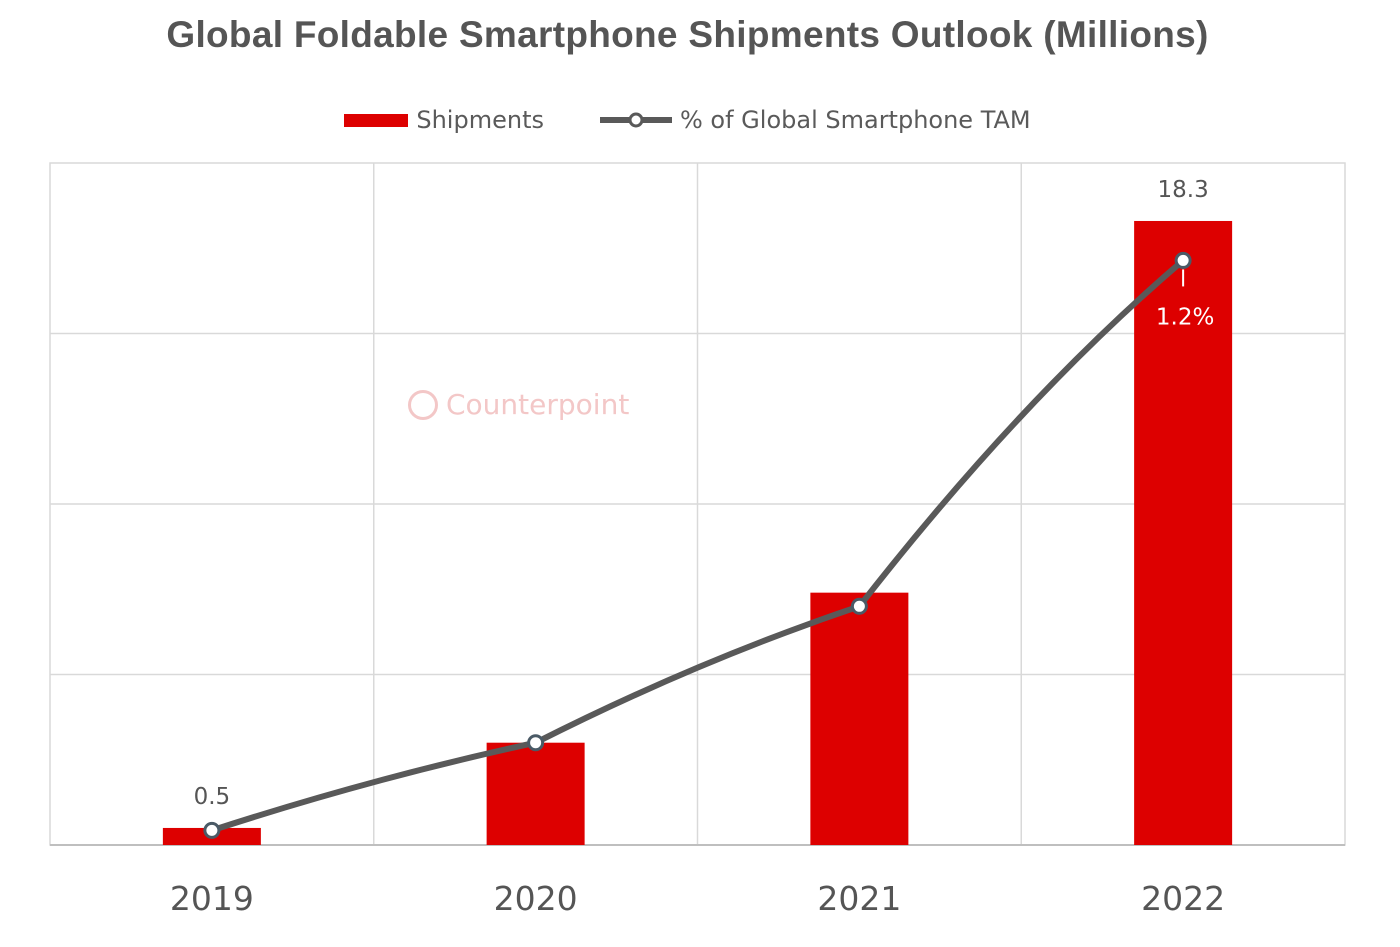 Image resolution: width=1400 pixels, height=947 pixels. Describe the element at coordinates (212, 797) in the screenshot. I see `bar-data-label-2019: 0.5` at that location.